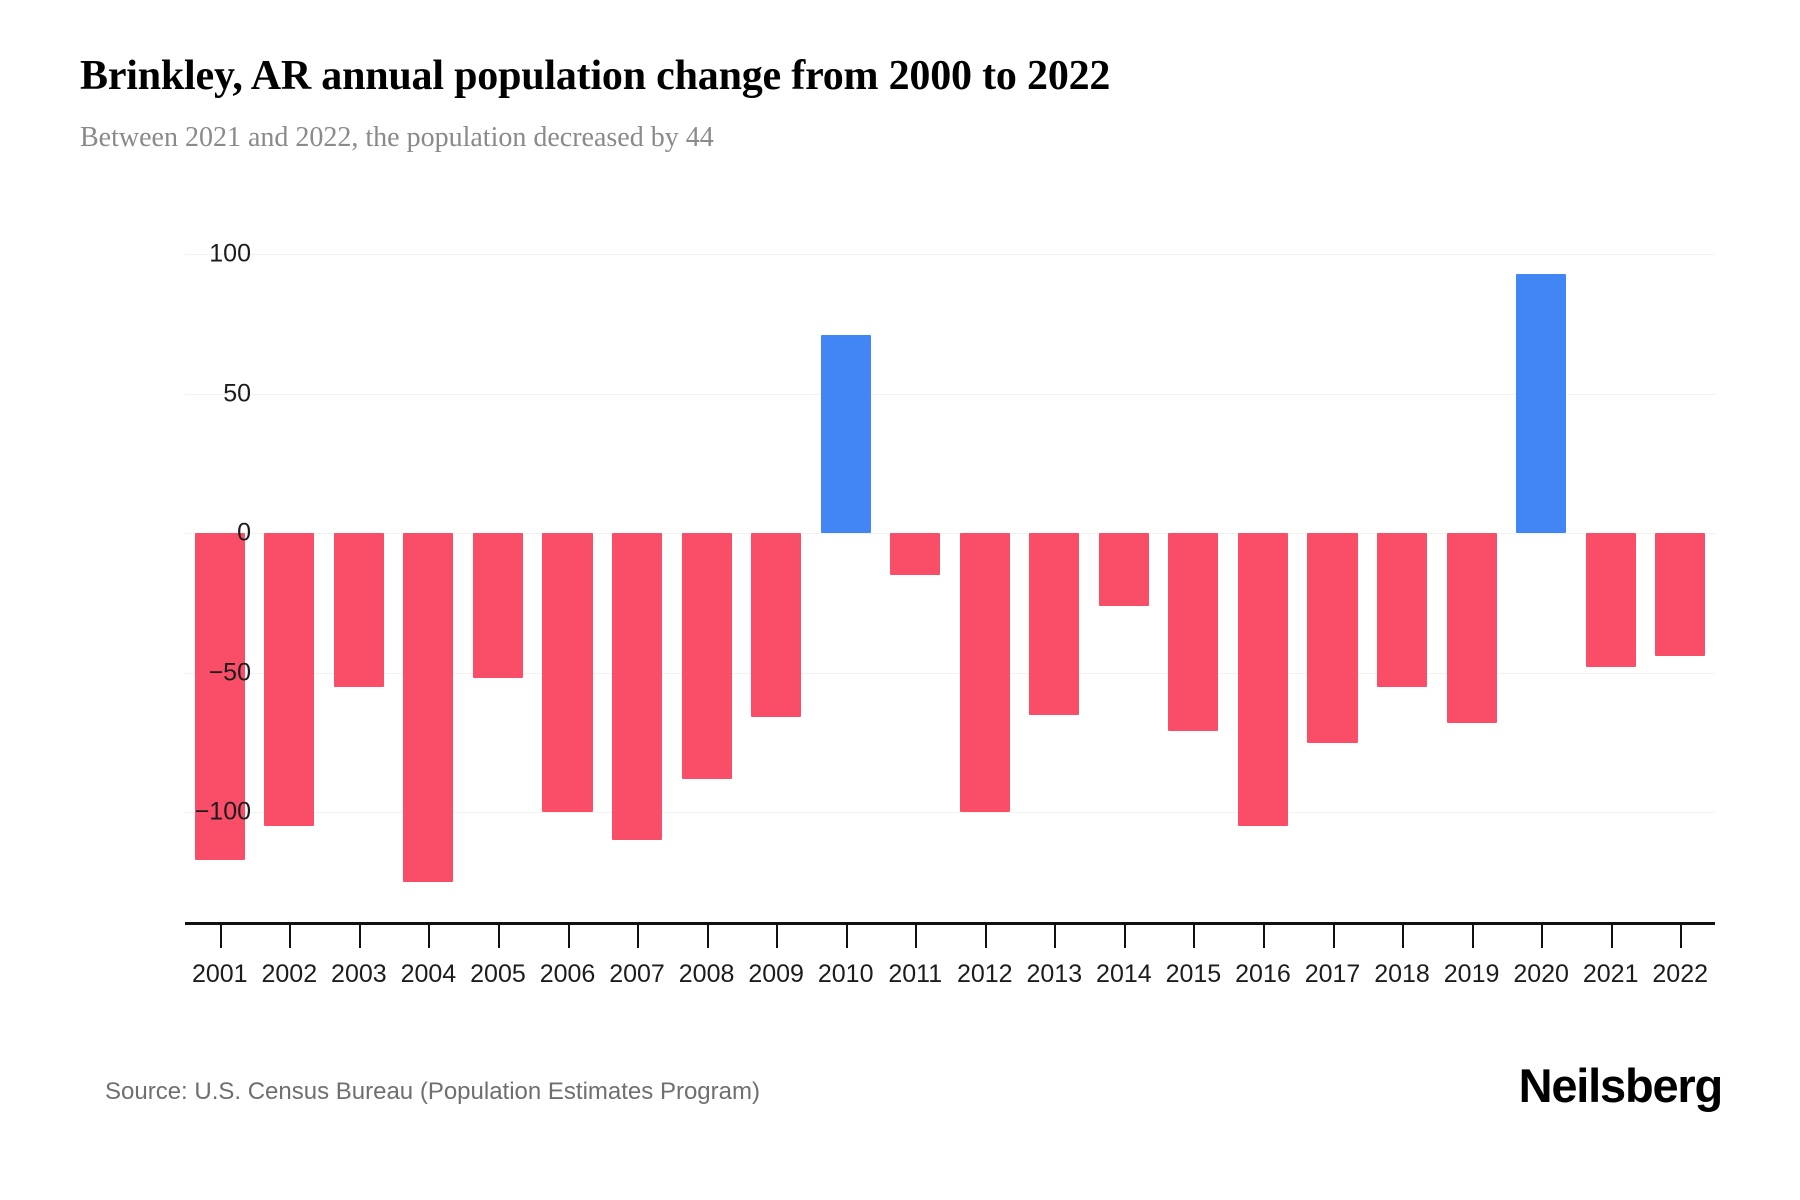 The width and height of the screenshot is (1800, 1200). Describe the element at coordinates (1680, 594) in the screenshot. I see `bar-2022` at that location.